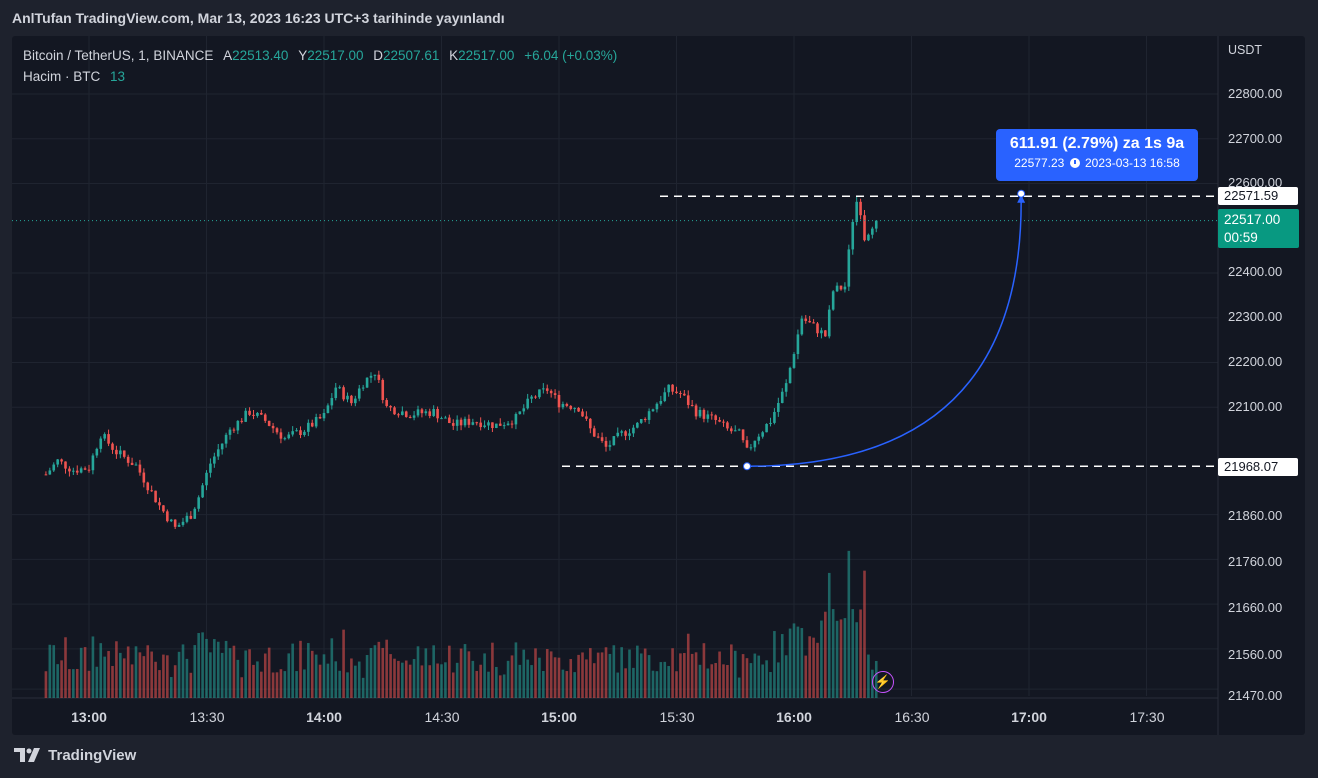 Image resolution: width=1318 pixels, height=778 pixels. I want to click on tradingview-brand: TradingView, so click(75, 755).